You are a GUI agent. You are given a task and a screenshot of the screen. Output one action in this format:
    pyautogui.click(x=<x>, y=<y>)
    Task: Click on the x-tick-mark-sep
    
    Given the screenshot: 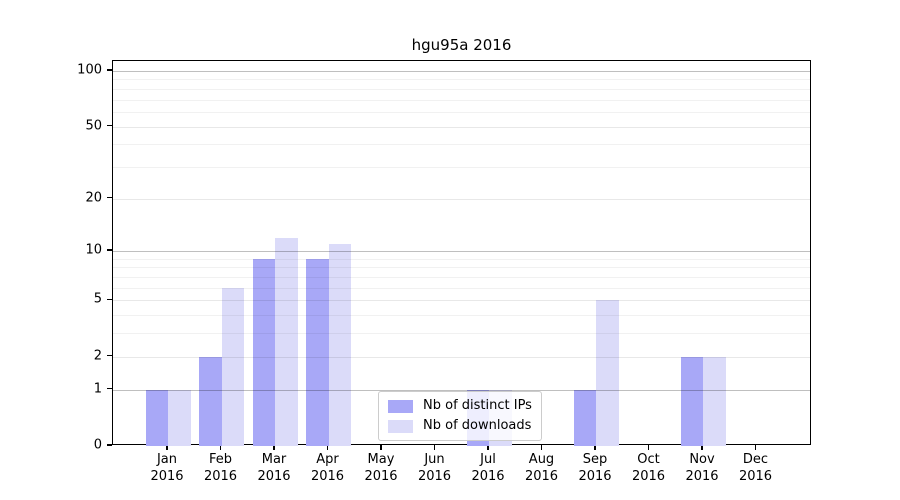 What is the action you would take?
    pyautogui.click(x=595, y=447)
    